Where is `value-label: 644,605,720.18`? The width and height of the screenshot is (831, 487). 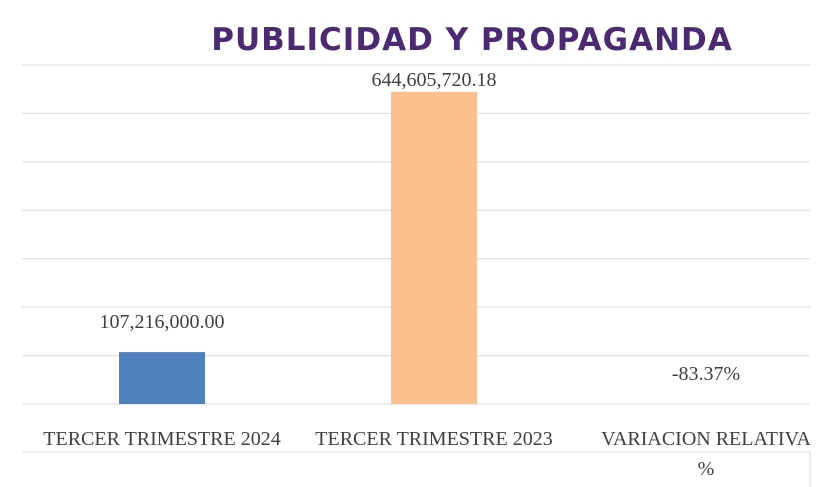 value-label: 644,605,720.18 is located at coordinates (434, 80).